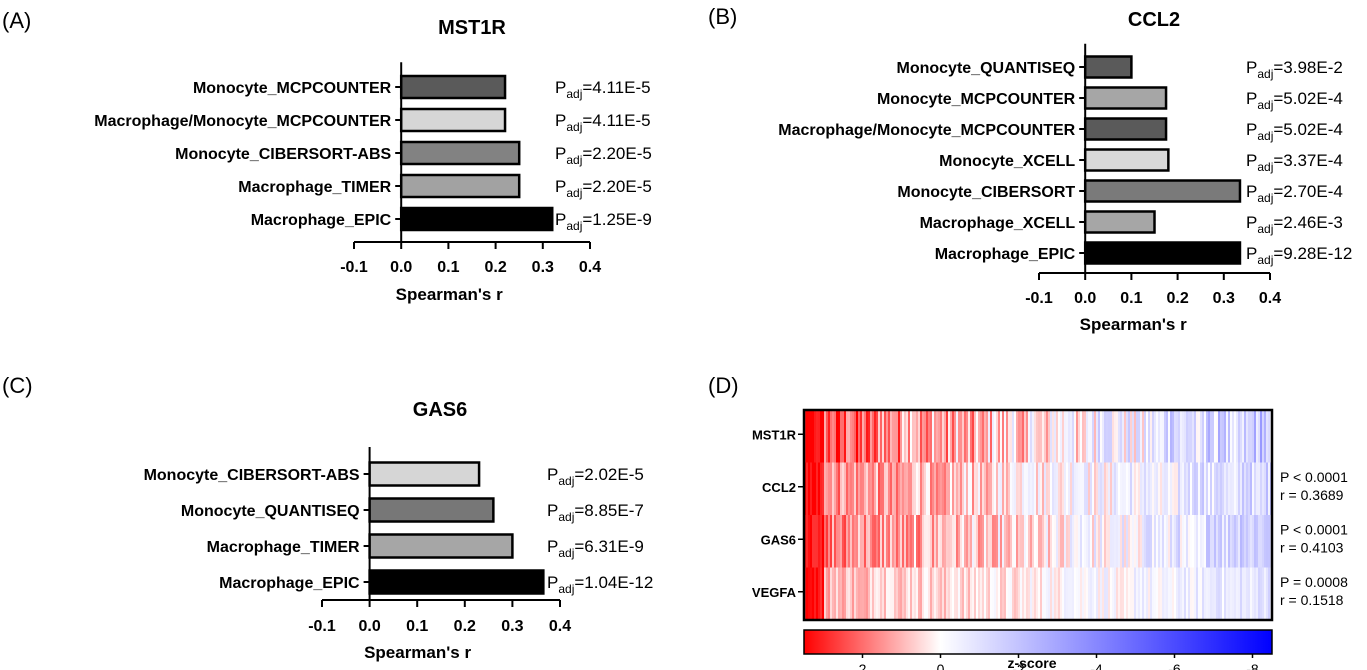 This screenshot has width=1367, height=670. What do you see at coordinates (774, 434) in the screenshot?
I see `heatmap-row-label: MST1R` at bounding box center [774, 434].